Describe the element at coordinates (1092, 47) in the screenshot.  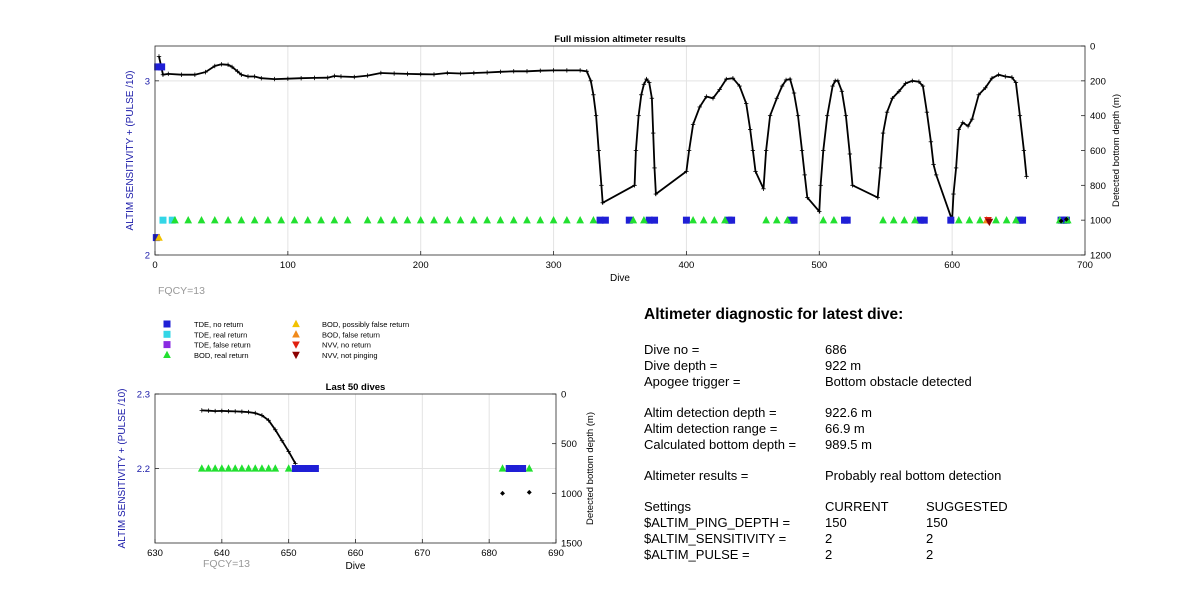
I see `chart0-y-right-tick-label: 0` at that location.